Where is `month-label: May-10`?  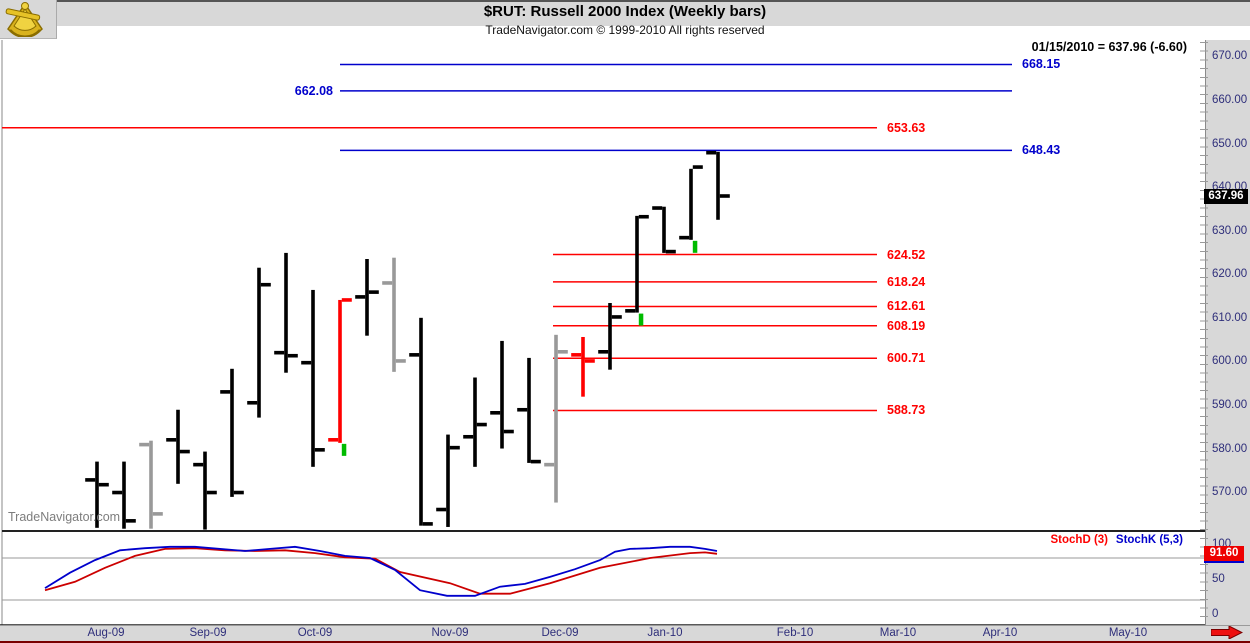
month-label: May-10 is located at coordinates (1128, 633).